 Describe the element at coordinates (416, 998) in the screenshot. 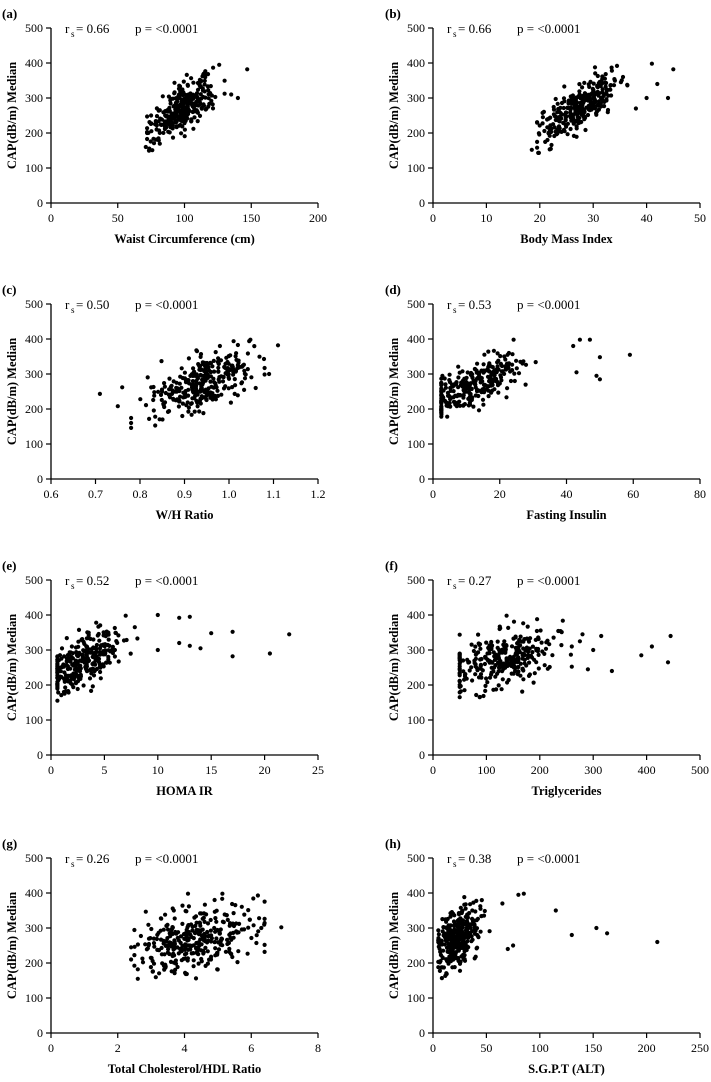

I see `y-tick-label: 100` at that location.